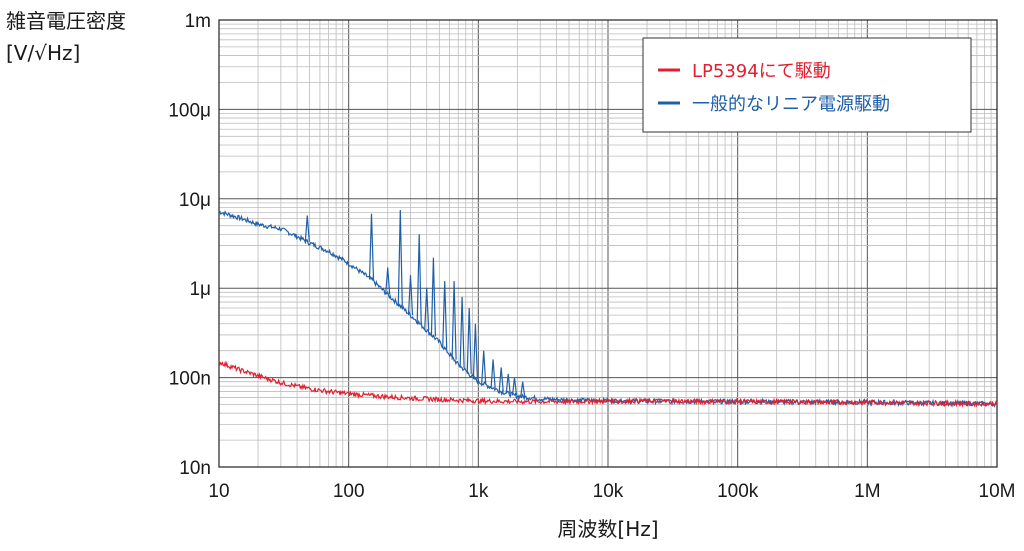 The image size is (1024, 551). What do you see at coordinates (867, 491) in the screenshot?
I see `x-tick-label: 1M` at bounding box center [867, 491].